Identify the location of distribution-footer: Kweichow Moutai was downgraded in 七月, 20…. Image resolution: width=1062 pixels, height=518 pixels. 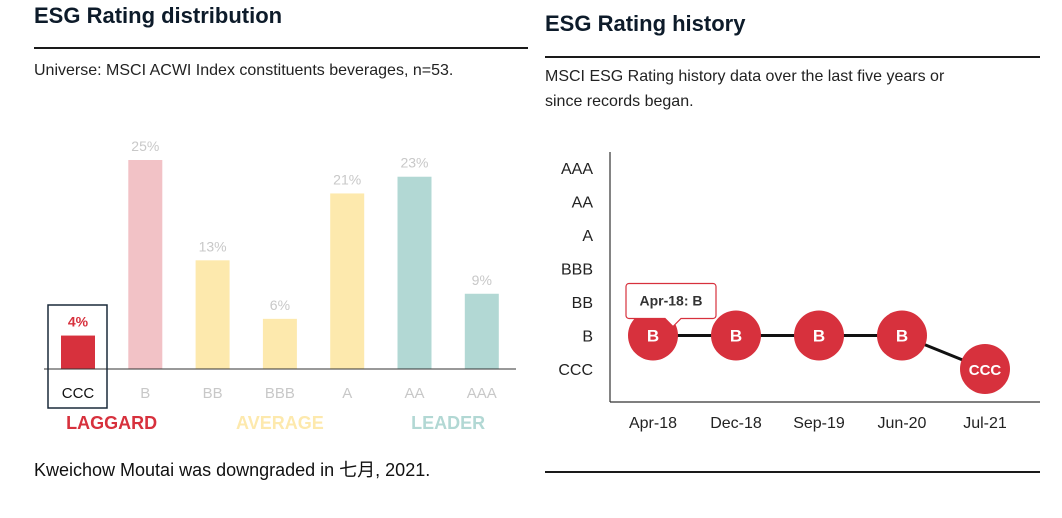
(232, 470).